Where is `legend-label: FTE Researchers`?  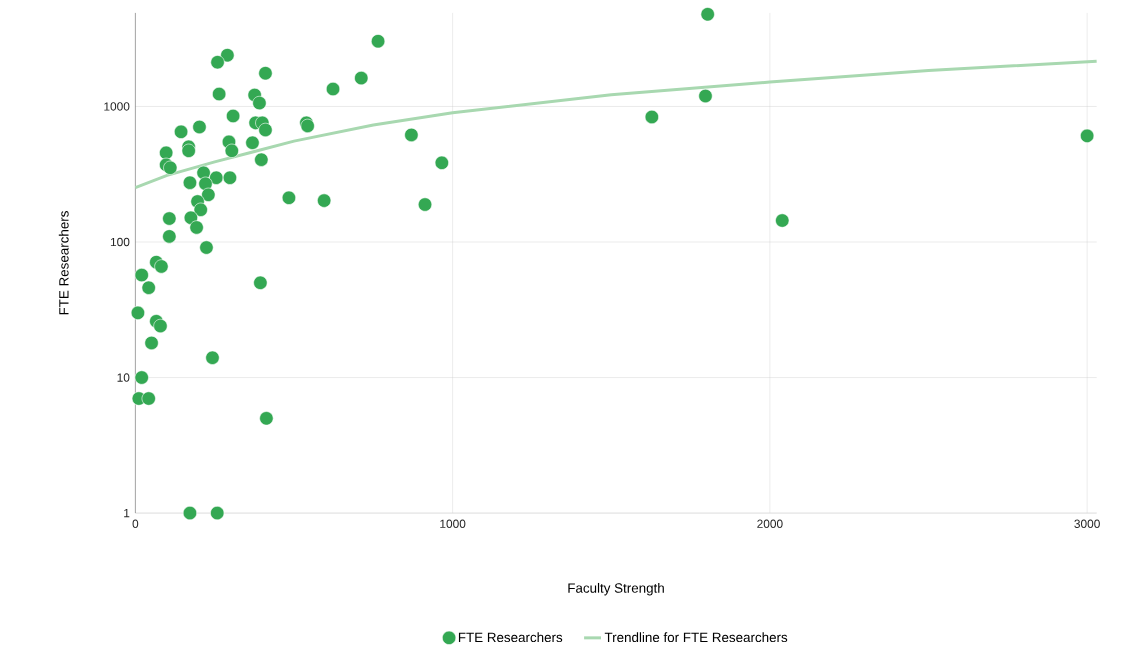 legend-label: FTE Researchers is located at coordinates (510, 637).